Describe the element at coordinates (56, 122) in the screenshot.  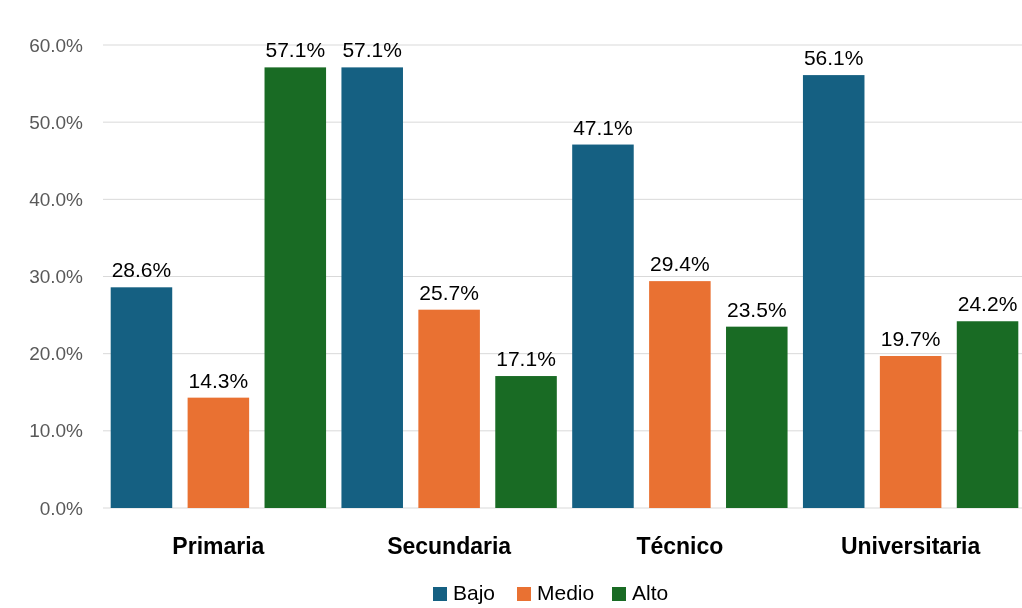
I see `y-tick-label: 50.0%` at that location.